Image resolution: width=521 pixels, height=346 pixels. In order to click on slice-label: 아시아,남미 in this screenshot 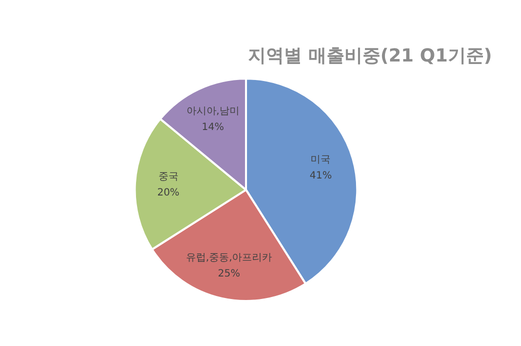, I will do `click(213, 111)`.